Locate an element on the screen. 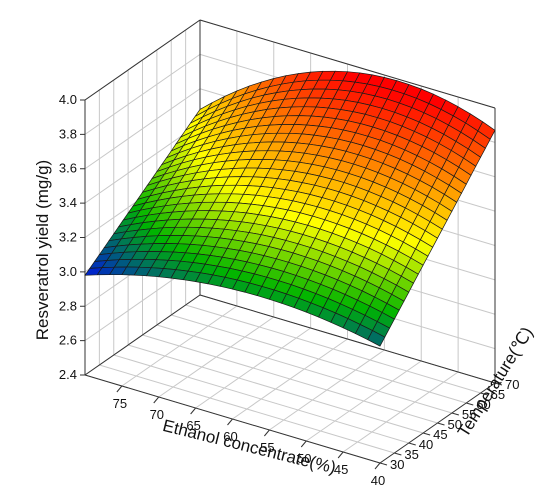  x-tick-label: 55 is located at coordinates (267, 447).